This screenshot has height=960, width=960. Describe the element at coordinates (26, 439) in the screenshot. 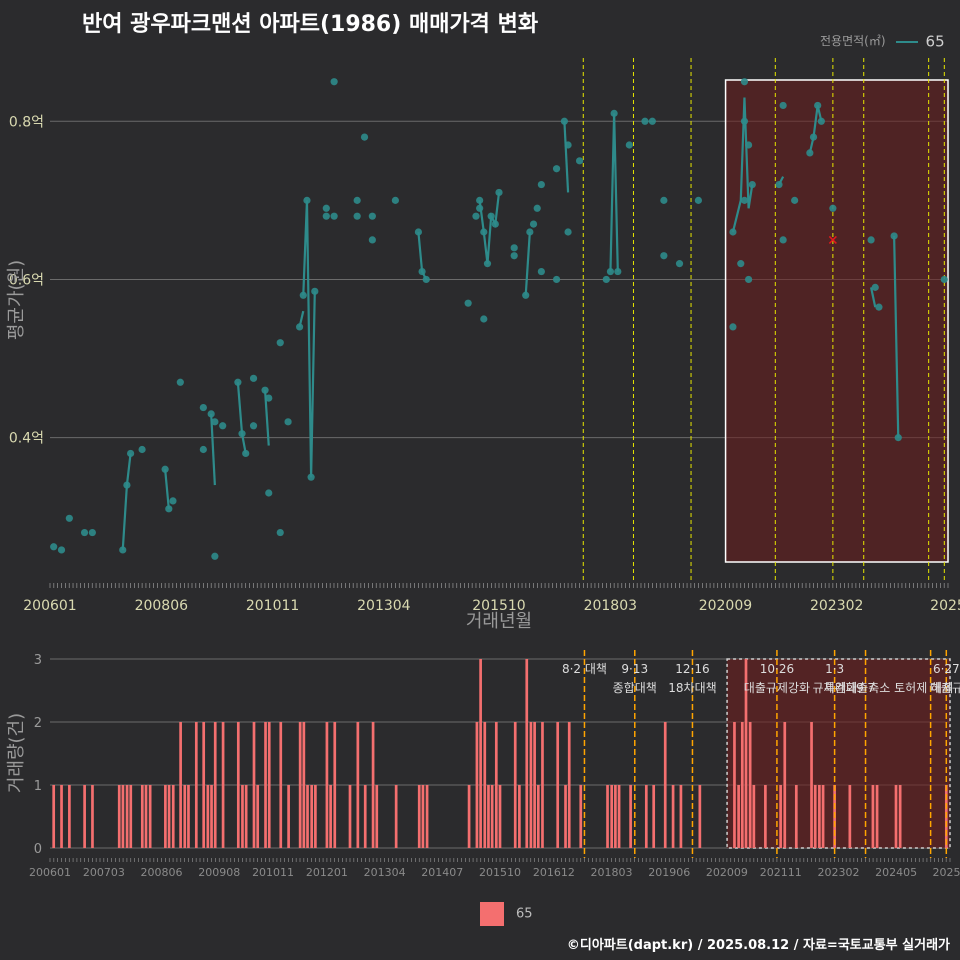

I see `y-tick-label: 0.4억` at that location.